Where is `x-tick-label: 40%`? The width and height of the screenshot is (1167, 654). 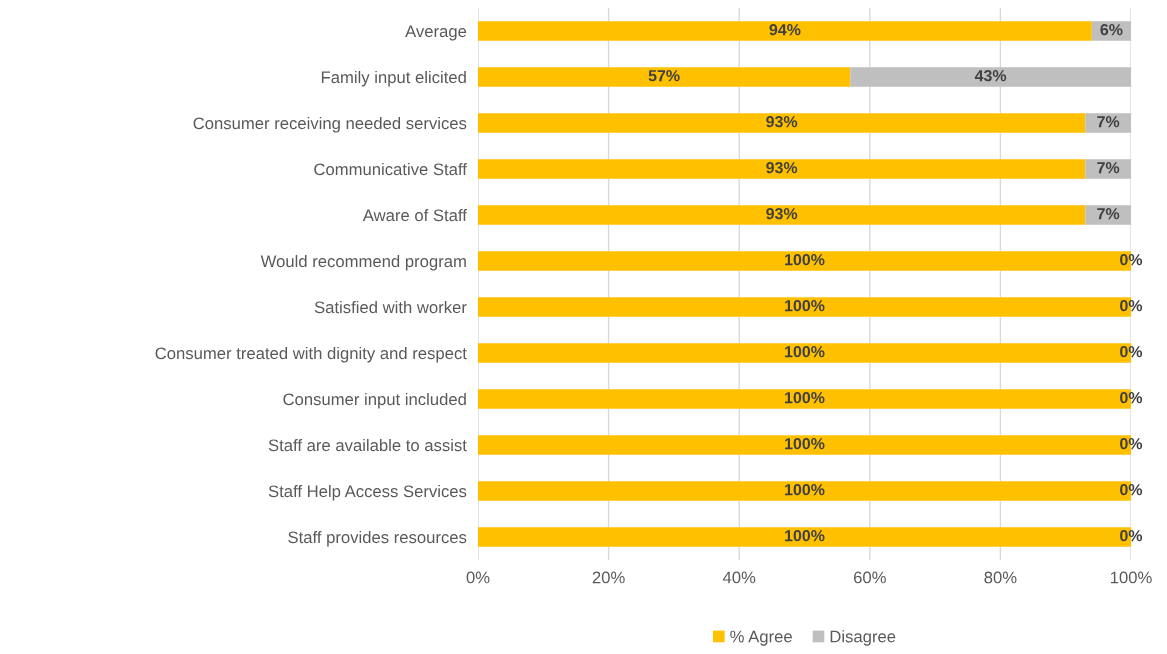 x-tick-label: 40% is located at coordinates (739, 577).